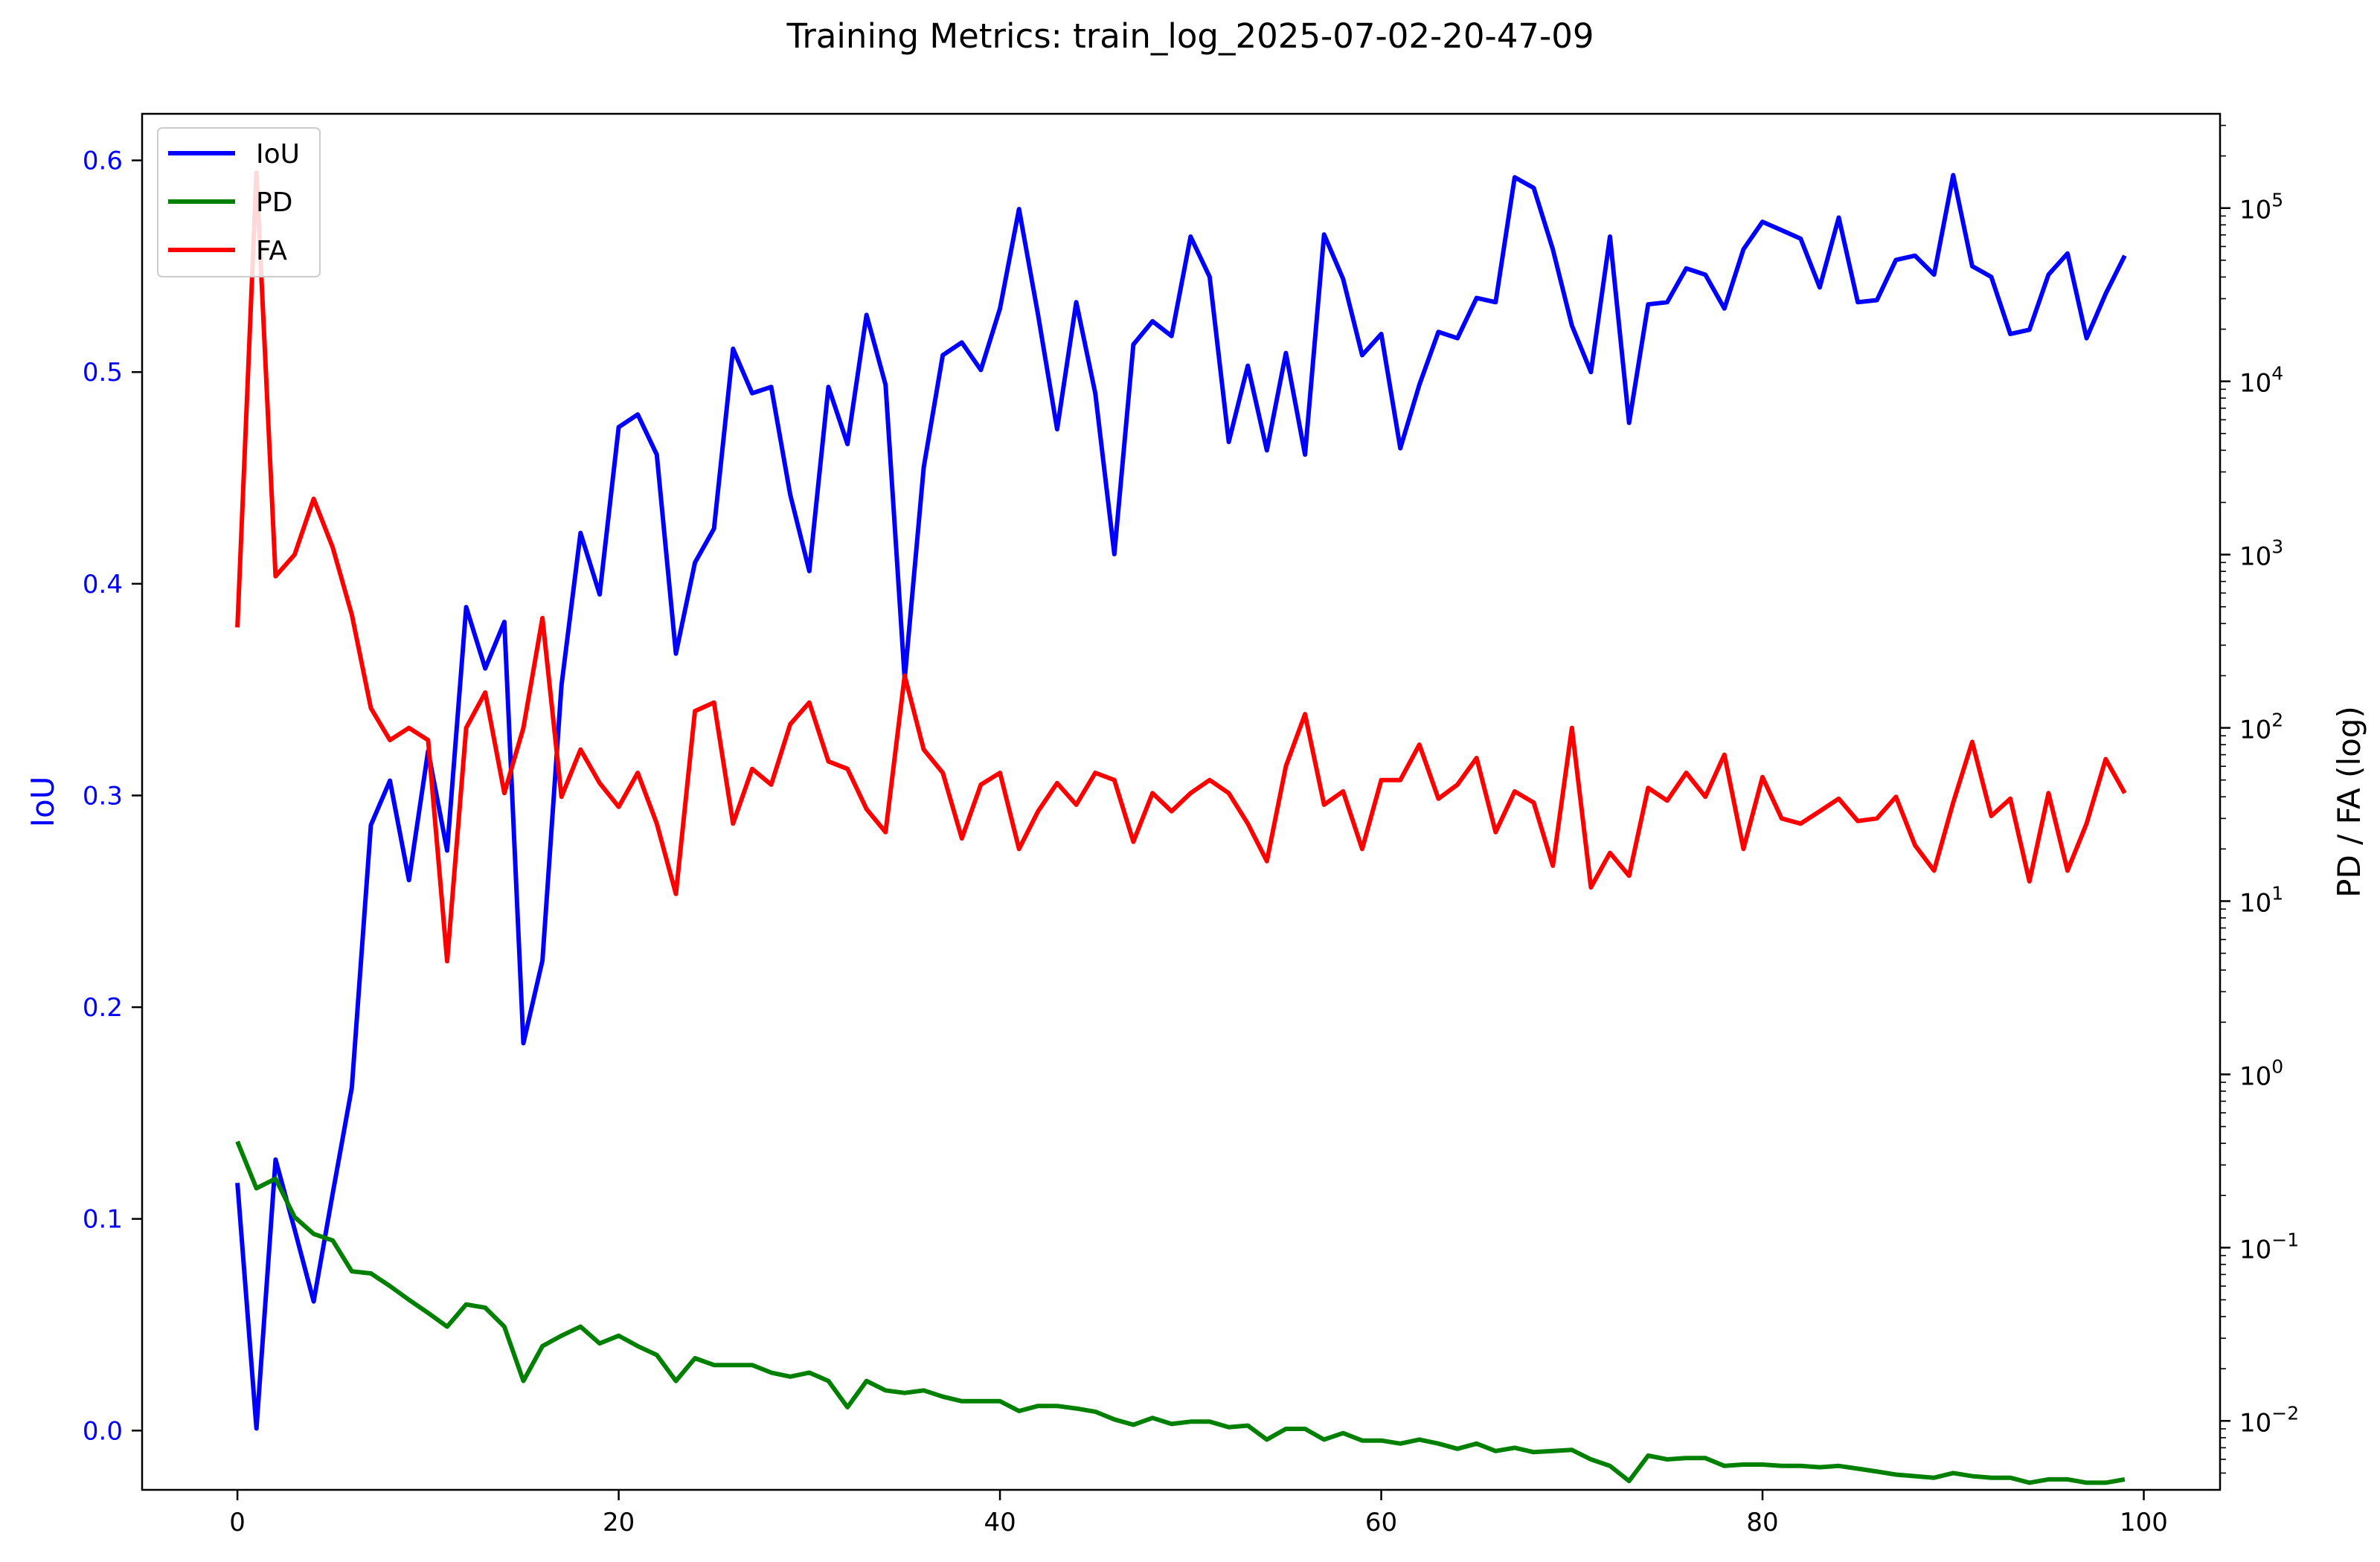 The width and height of the screenshot is (2380, 1562). I want to click on y-left-tick-label: 0.4, so click(103, 585).